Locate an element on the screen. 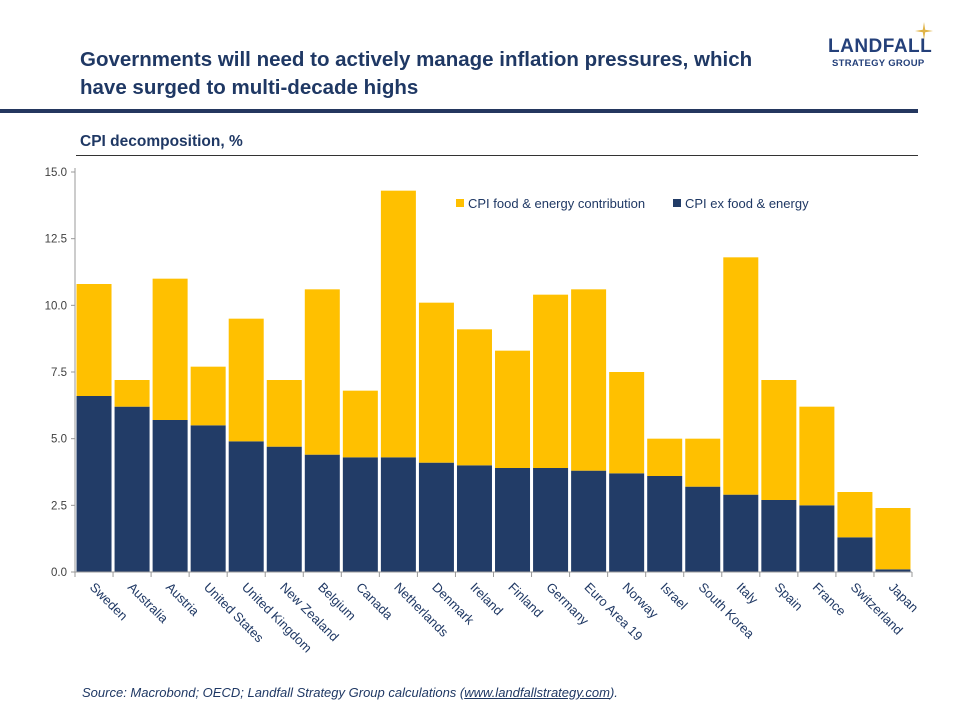  y-tick-label: 15.0 is located at coordinates (56, 173).